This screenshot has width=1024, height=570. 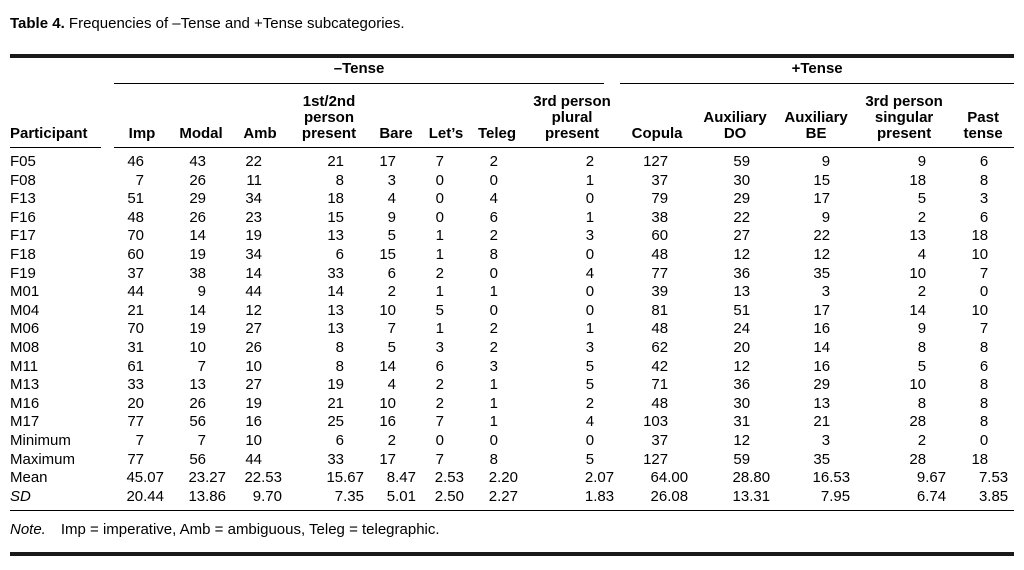 What do you see at coordinates (817, 68) in the screenshot?
I see `group-header-plus-tense-label: +Tense` at bounding box center [817, 68].